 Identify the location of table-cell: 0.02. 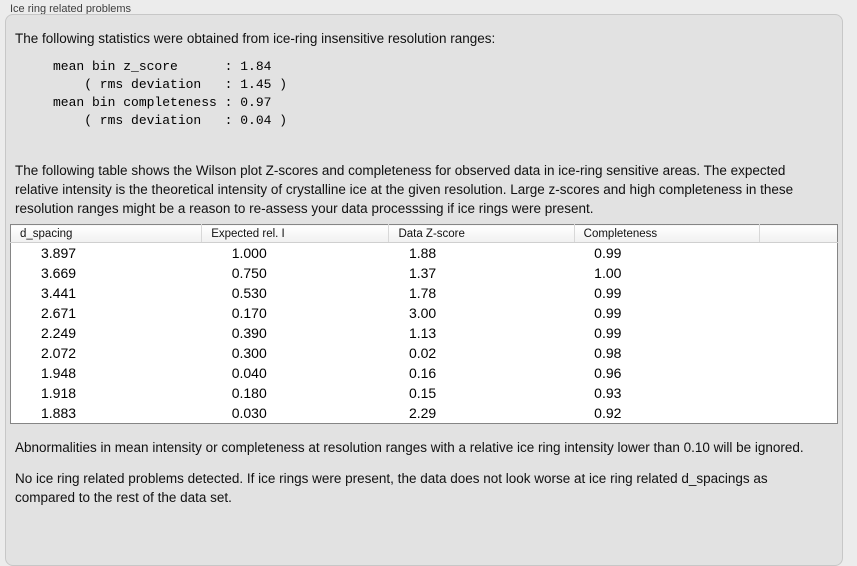
(422, 353).